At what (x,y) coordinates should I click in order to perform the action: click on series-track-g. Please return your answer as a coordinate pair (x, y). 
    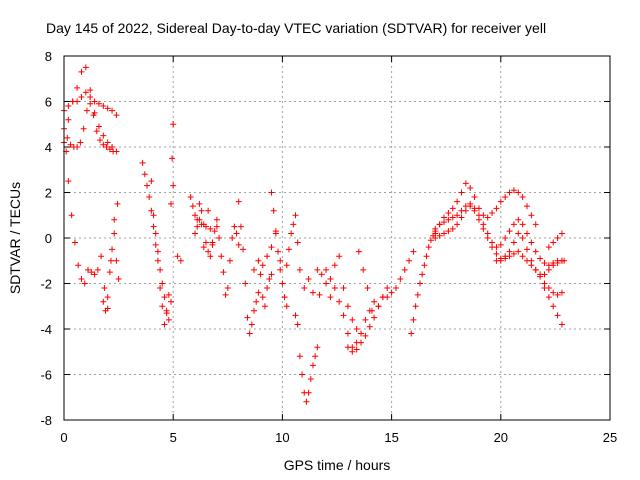
    Looking at the image, I should click on (161, 250).